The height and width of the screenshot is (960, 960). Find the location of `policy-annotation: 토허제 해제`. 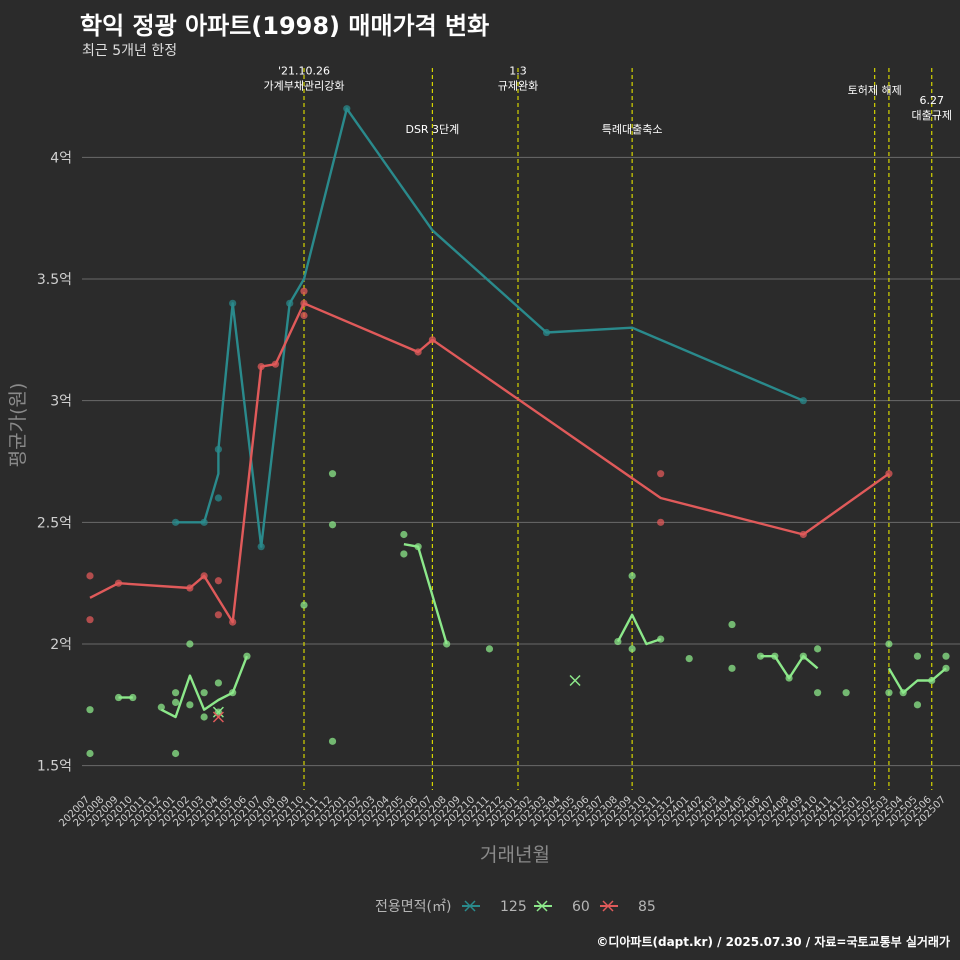

policy-annotation: 토허제 해제 is located at coordinates (875, 90).